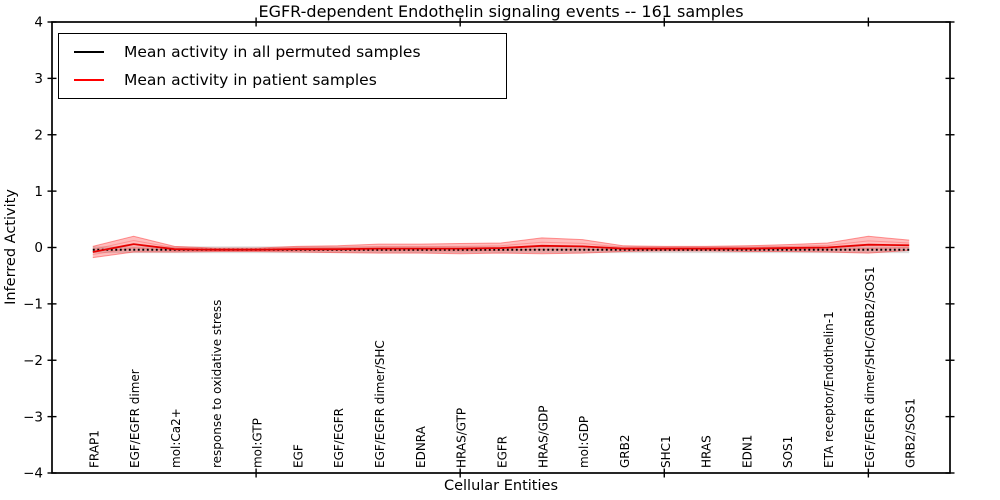  Describe the element at coordinates (421, 446) in the screenshot. I see `x-category-label: EDNRA` at that location.